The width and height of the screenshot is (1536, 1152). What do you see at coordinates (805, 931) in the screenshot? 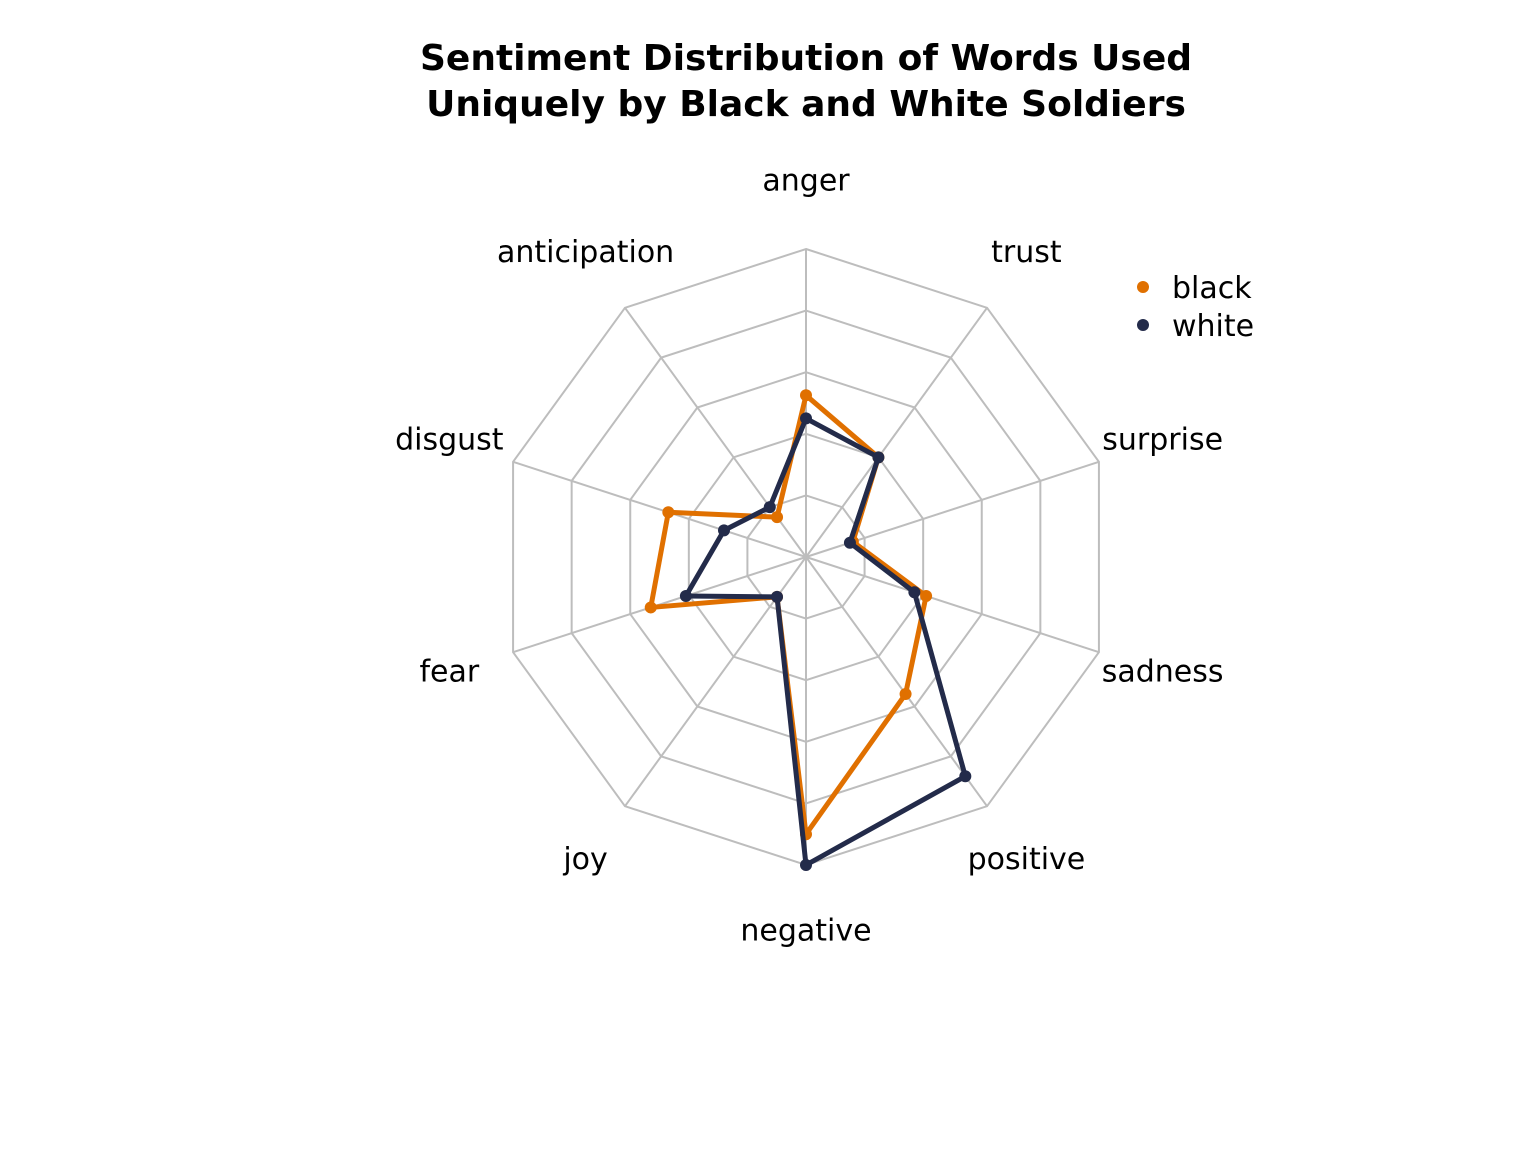
I see `axis-label-negative: negative` at bounding box center [805, 931].